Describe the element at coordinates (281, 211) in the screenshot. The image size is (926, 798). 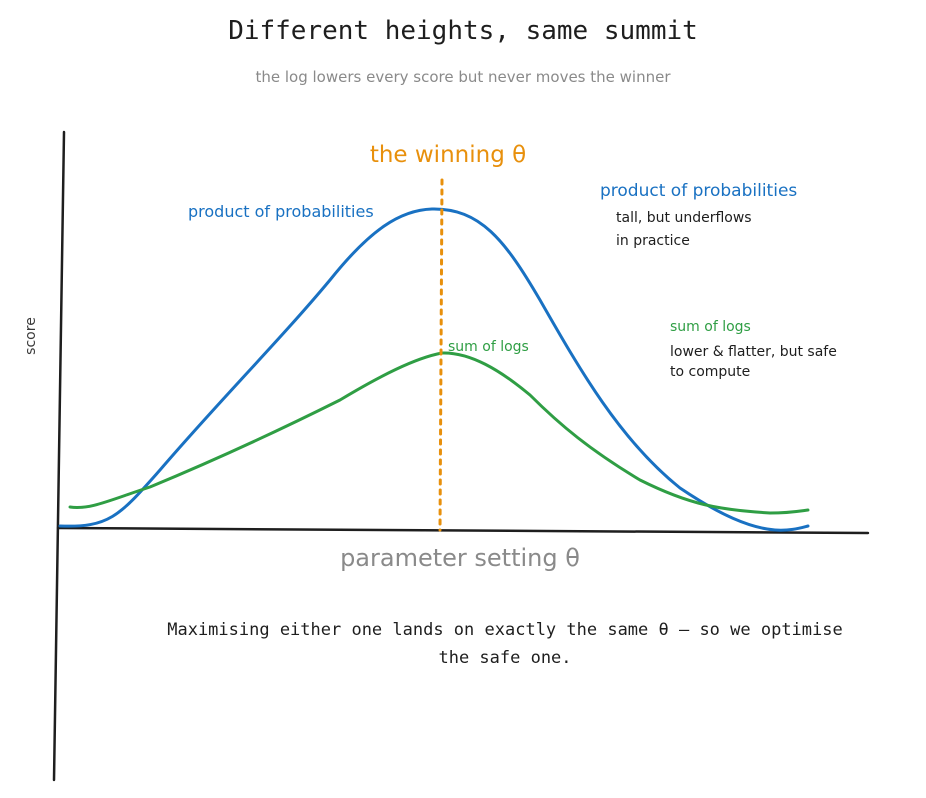
I see `product-curve-label: product of probabilities` at that location.